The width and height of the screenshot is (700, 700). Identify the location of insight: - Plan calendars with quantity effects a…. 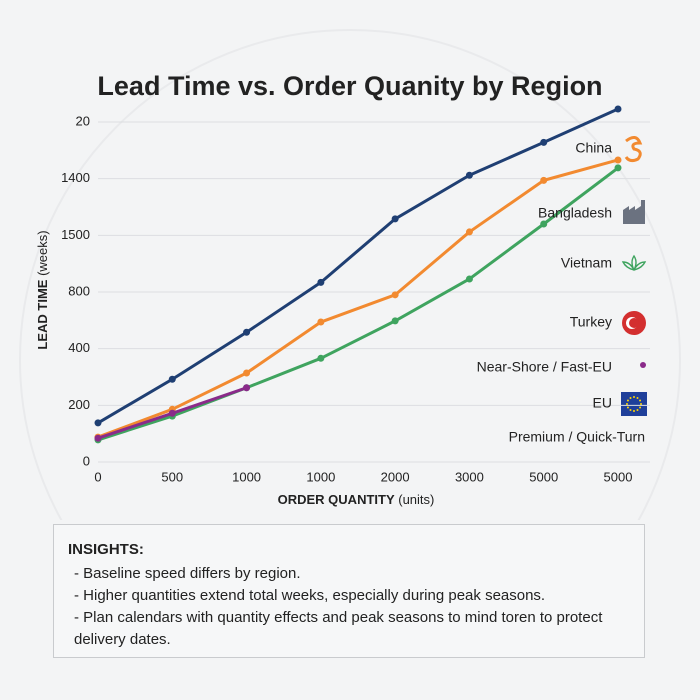
(338, 628).